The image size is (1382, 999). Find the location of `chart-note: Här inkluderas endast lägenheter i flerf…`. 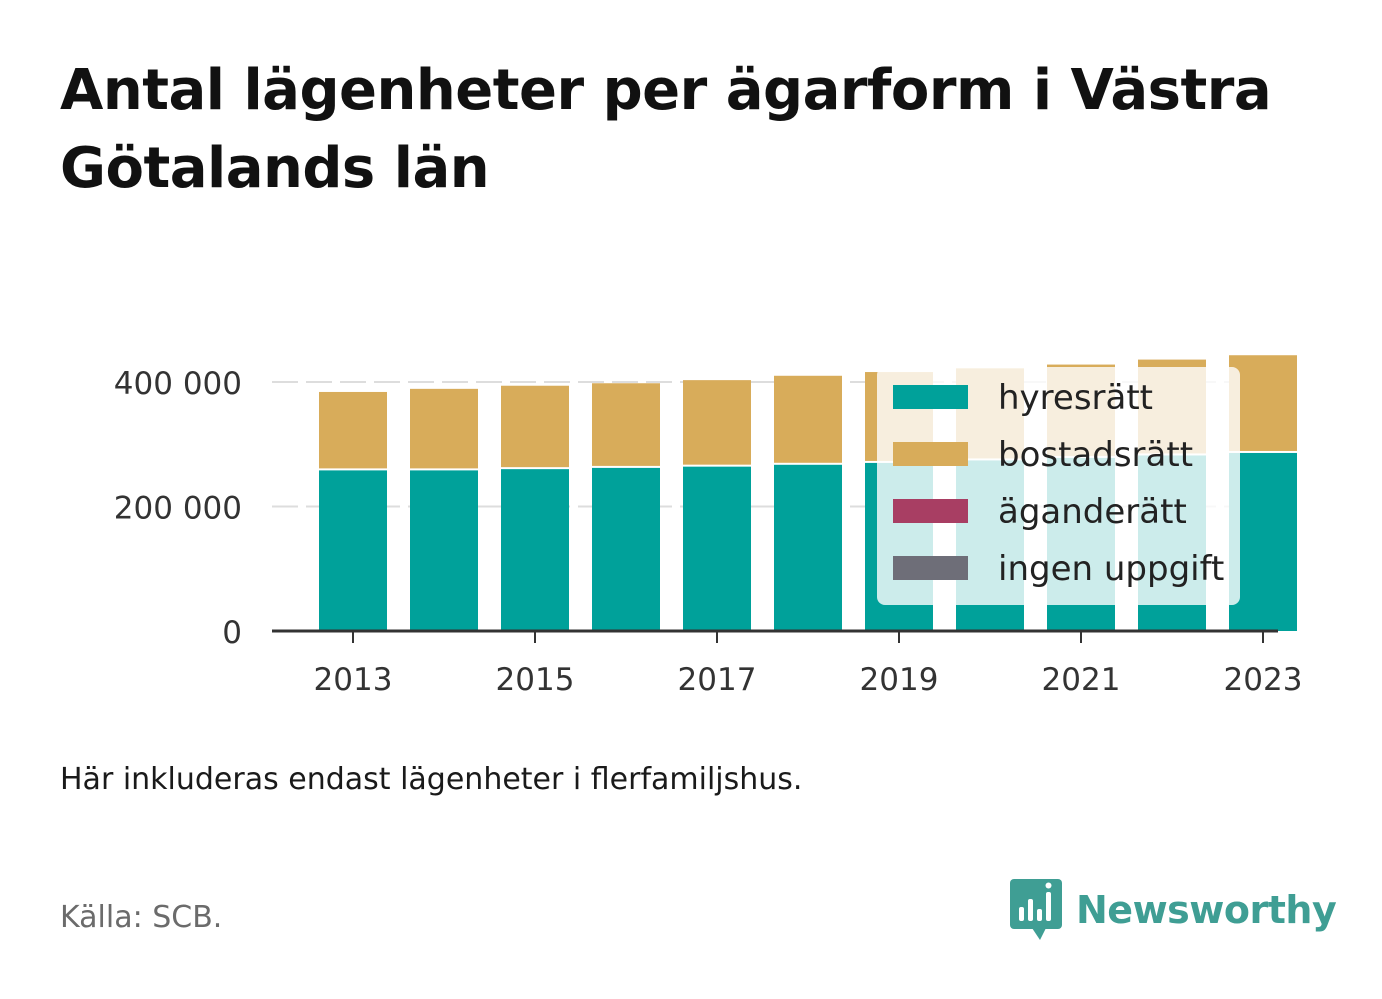

chart-note: Här inkluderas endast lägenheter i flerf… is located at coordinates (431, 779).